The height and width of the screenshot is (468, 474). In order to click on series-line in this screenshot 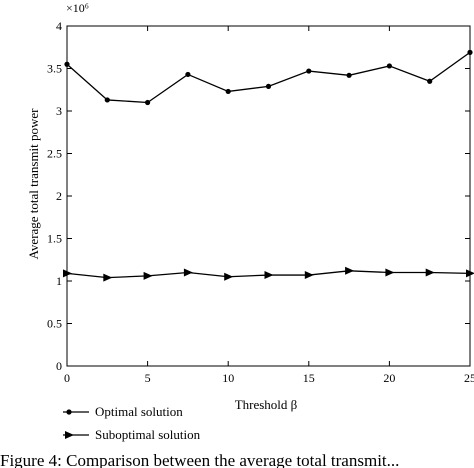, I will do `click(268, 77)`.